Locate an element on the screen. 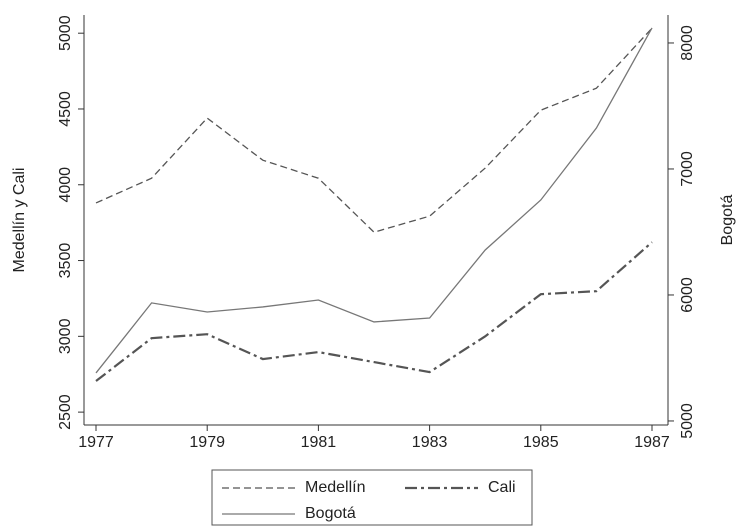 The height and width of the screenshot is (527, 737). y-tick-label: 3500 is located at coordinates (65, 261).